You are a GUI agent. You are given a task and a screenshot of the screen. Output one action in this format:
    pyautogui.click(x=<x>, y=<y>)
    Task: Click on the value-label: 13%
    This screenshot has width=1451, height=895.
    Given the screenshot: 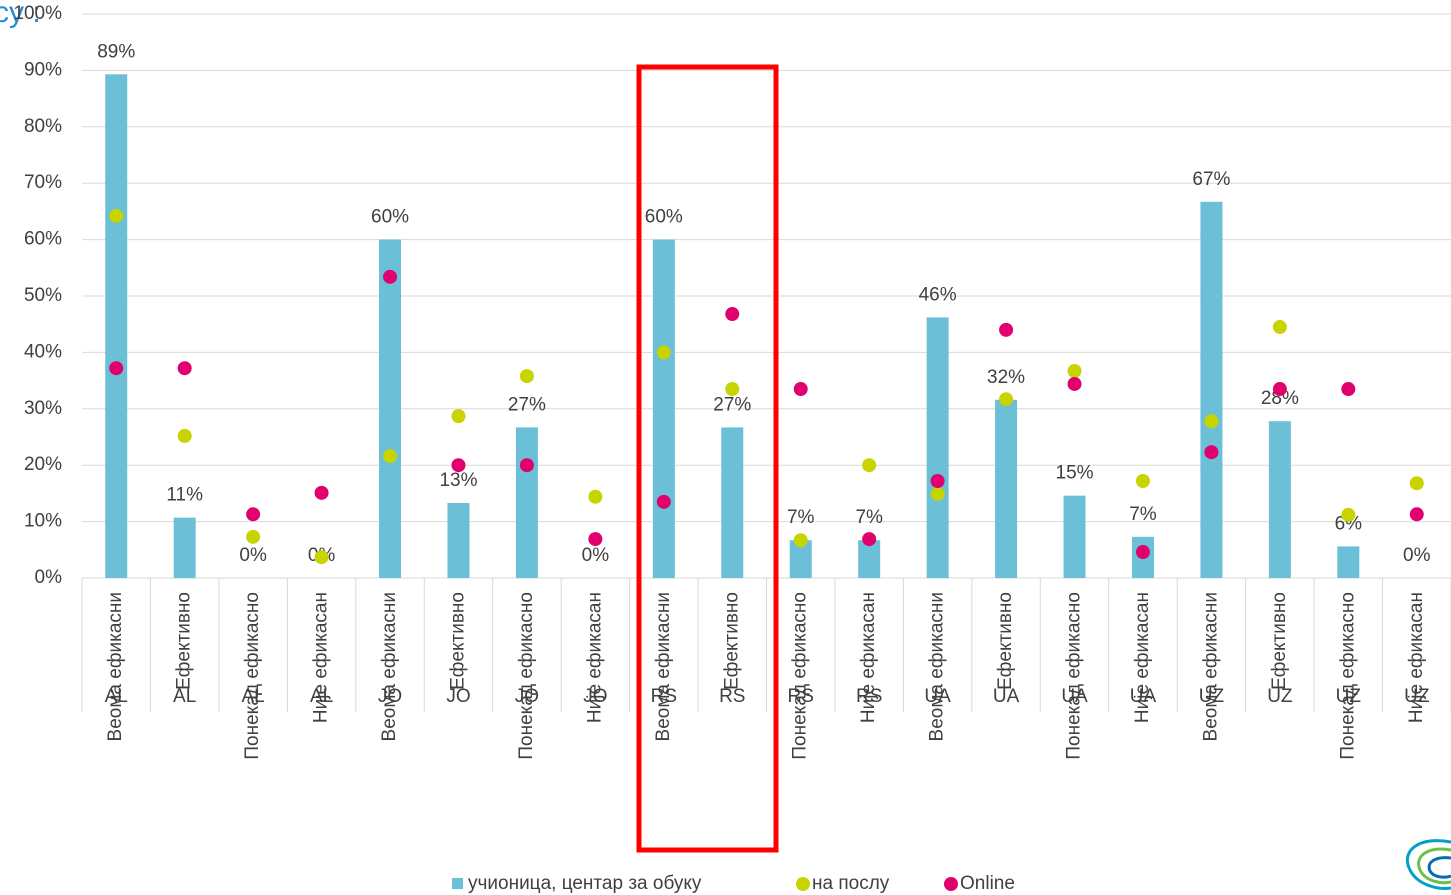 What is the action you would take?
    pyautogui.click(x=458, y=480)
    